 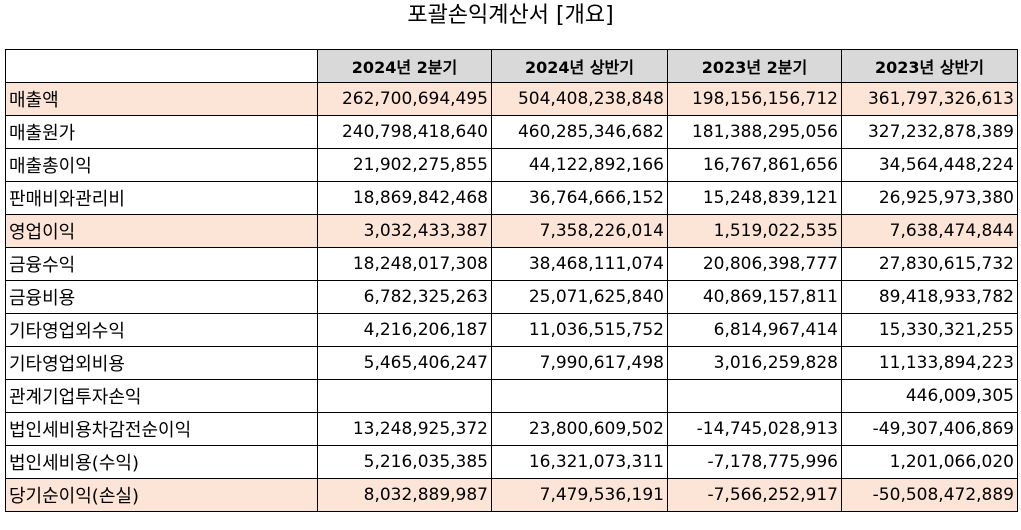 What do you see at coordinates (161, 297) in the screenshot?
I see `row-label: 금융비용` at bounding box center [161, 297].